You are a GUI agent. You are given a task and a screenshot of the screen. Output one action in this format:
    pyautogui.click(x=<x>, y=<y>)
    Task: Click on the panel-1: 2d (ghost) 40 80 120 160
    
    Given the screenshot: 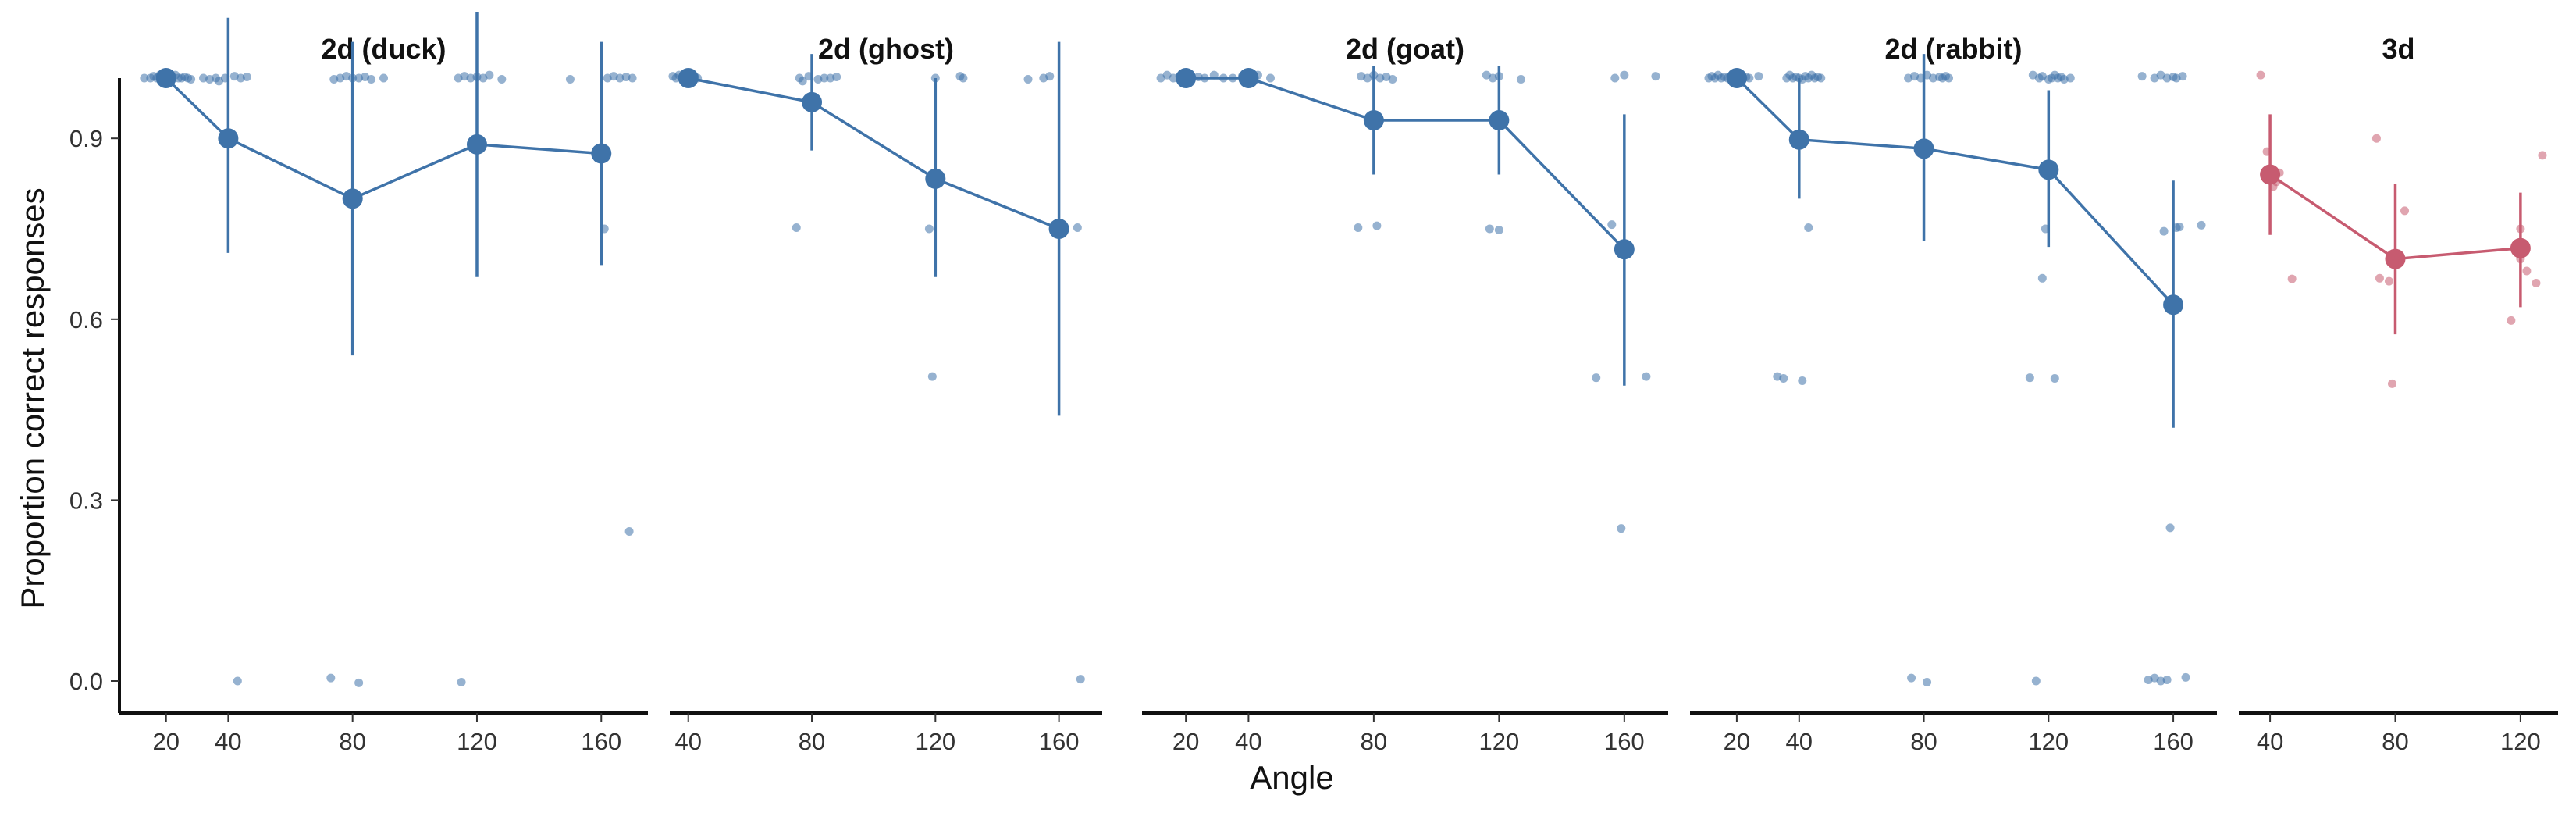 What is the action you would take?
    pyautogui.click(x=885, y=394)
    